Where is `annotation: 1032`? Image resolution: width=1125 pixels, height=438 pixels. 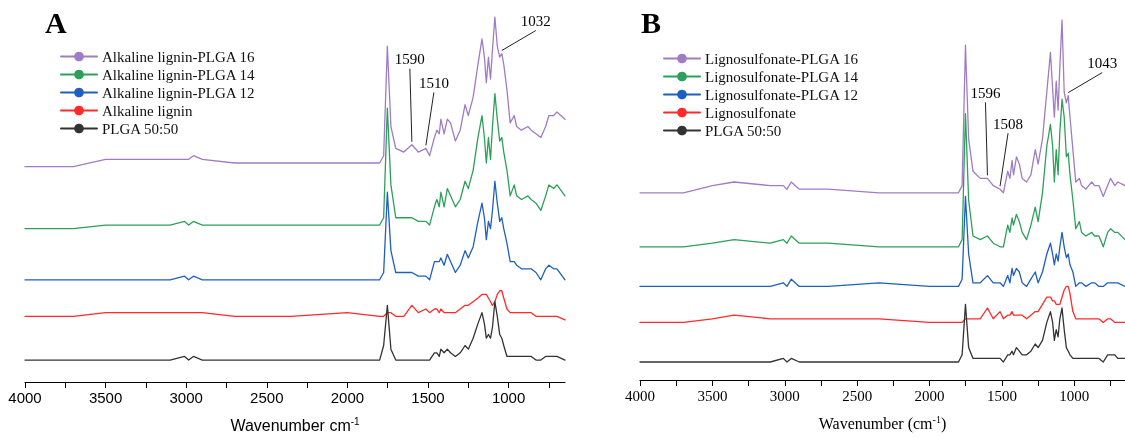
annotation: 1032 is located at coordinates (535, 21).